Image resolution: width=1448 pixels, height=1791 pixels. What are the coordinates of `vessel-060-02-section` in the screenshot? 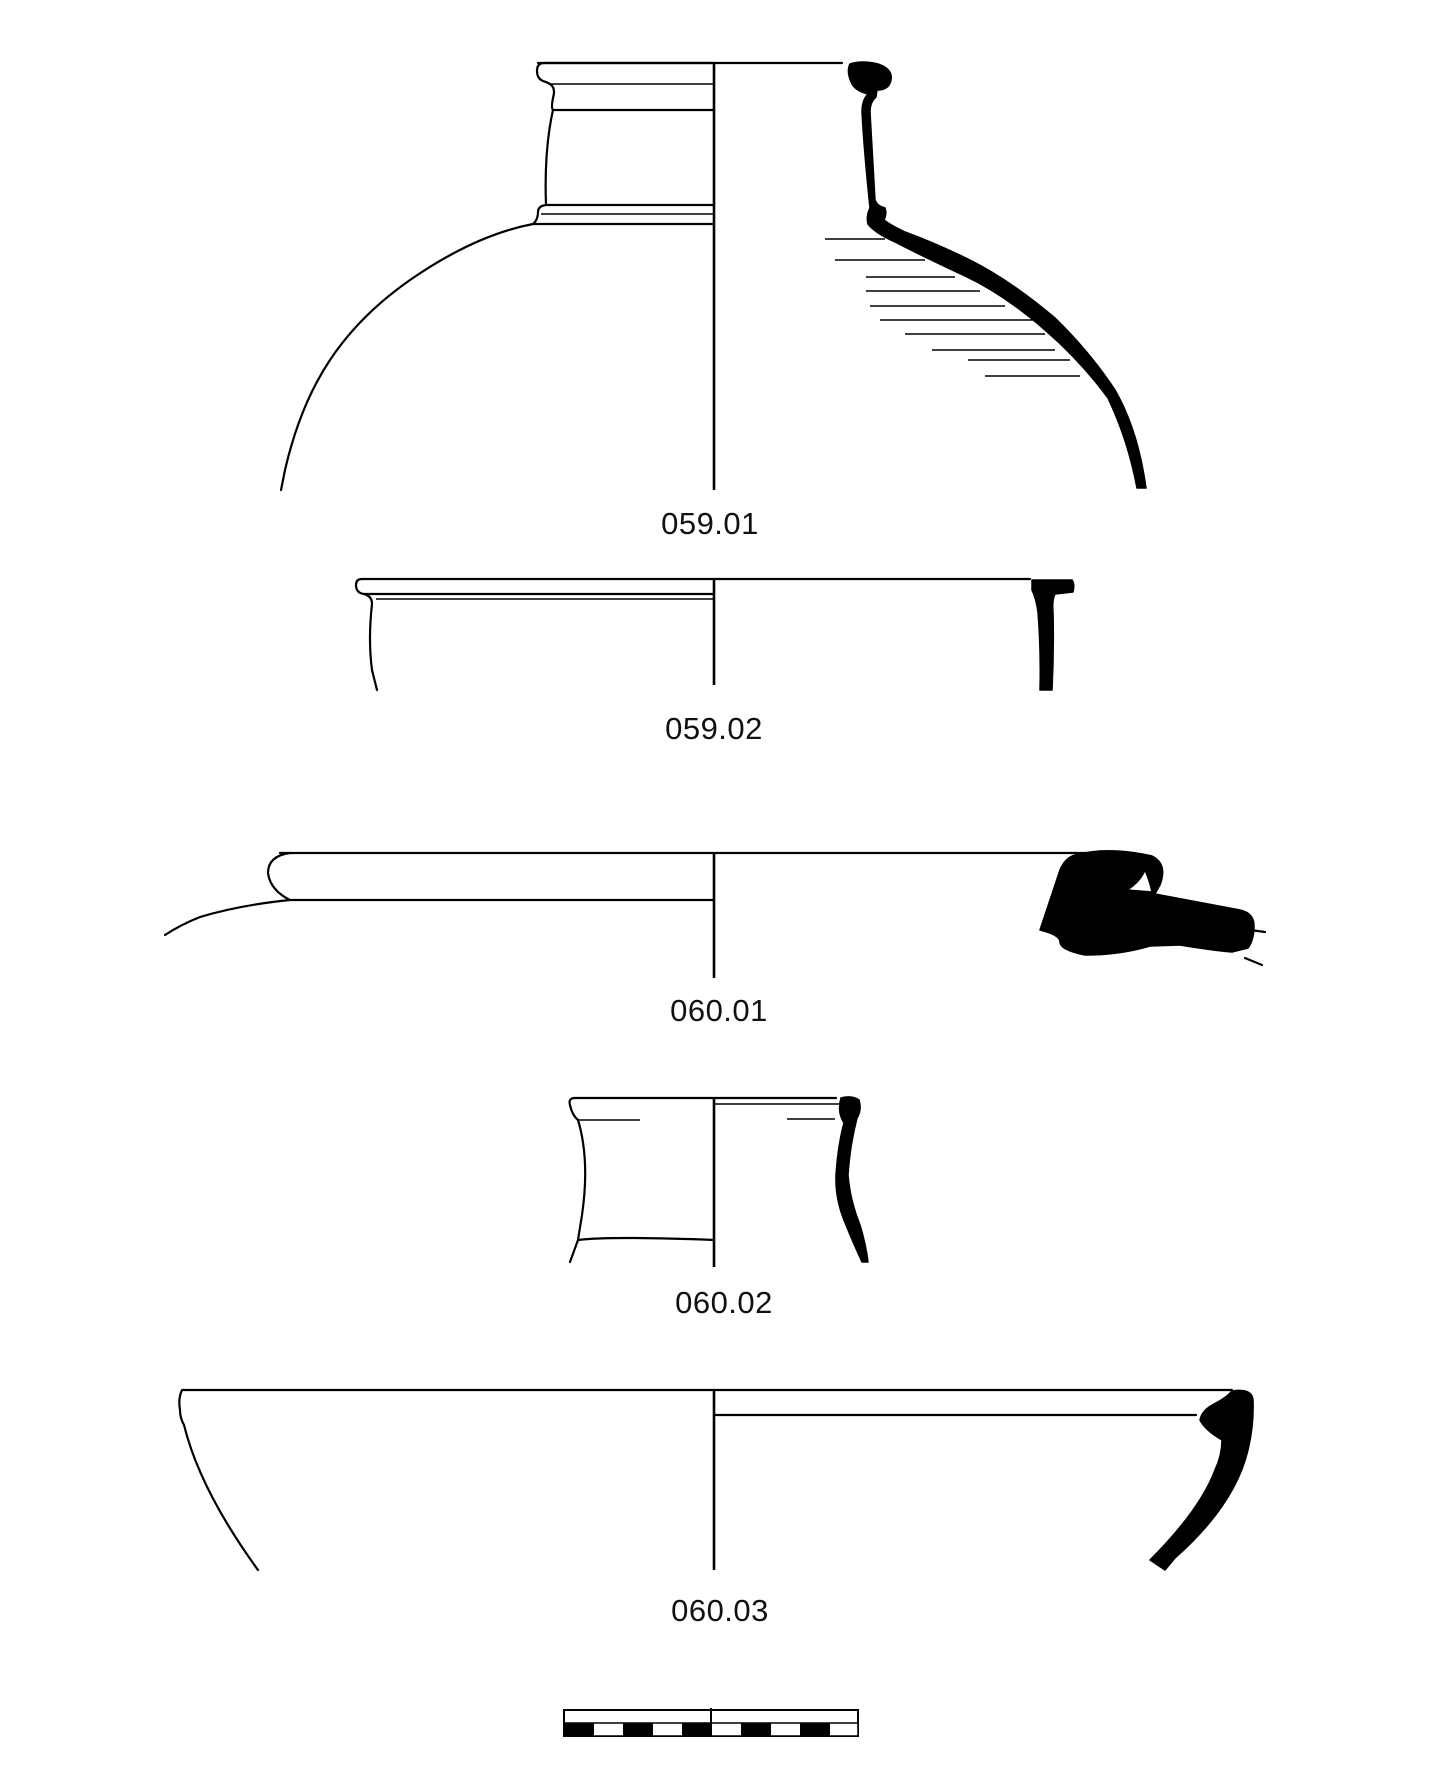 It's located at (852, 1179).